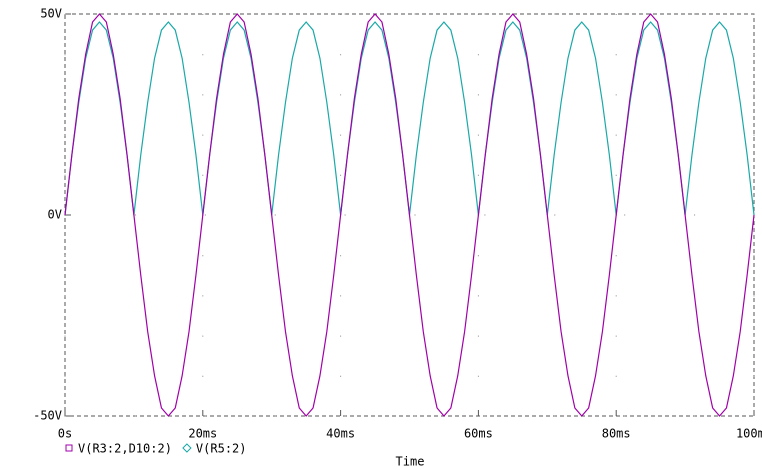 The width and height of the screenshot is (762, 470). What do you see at coordinates (221, 449) in the screenshot?
I see `legend-label: V(R5:2)` at bounding box center [221, 449].